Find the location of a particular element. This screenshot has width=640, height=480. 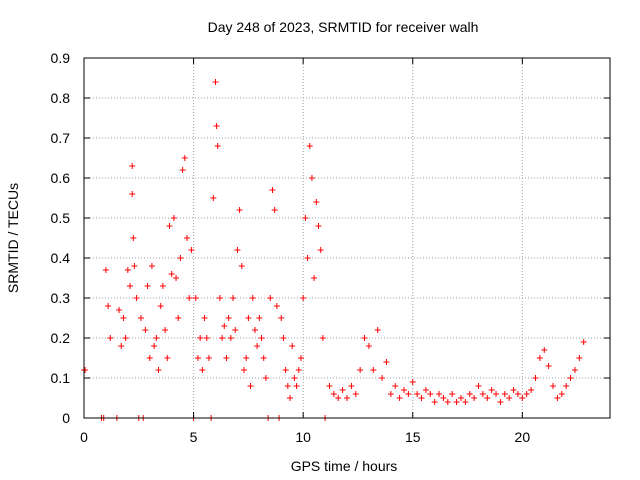

y-tick-label: 0.4 is located at coordinates (61, 258).